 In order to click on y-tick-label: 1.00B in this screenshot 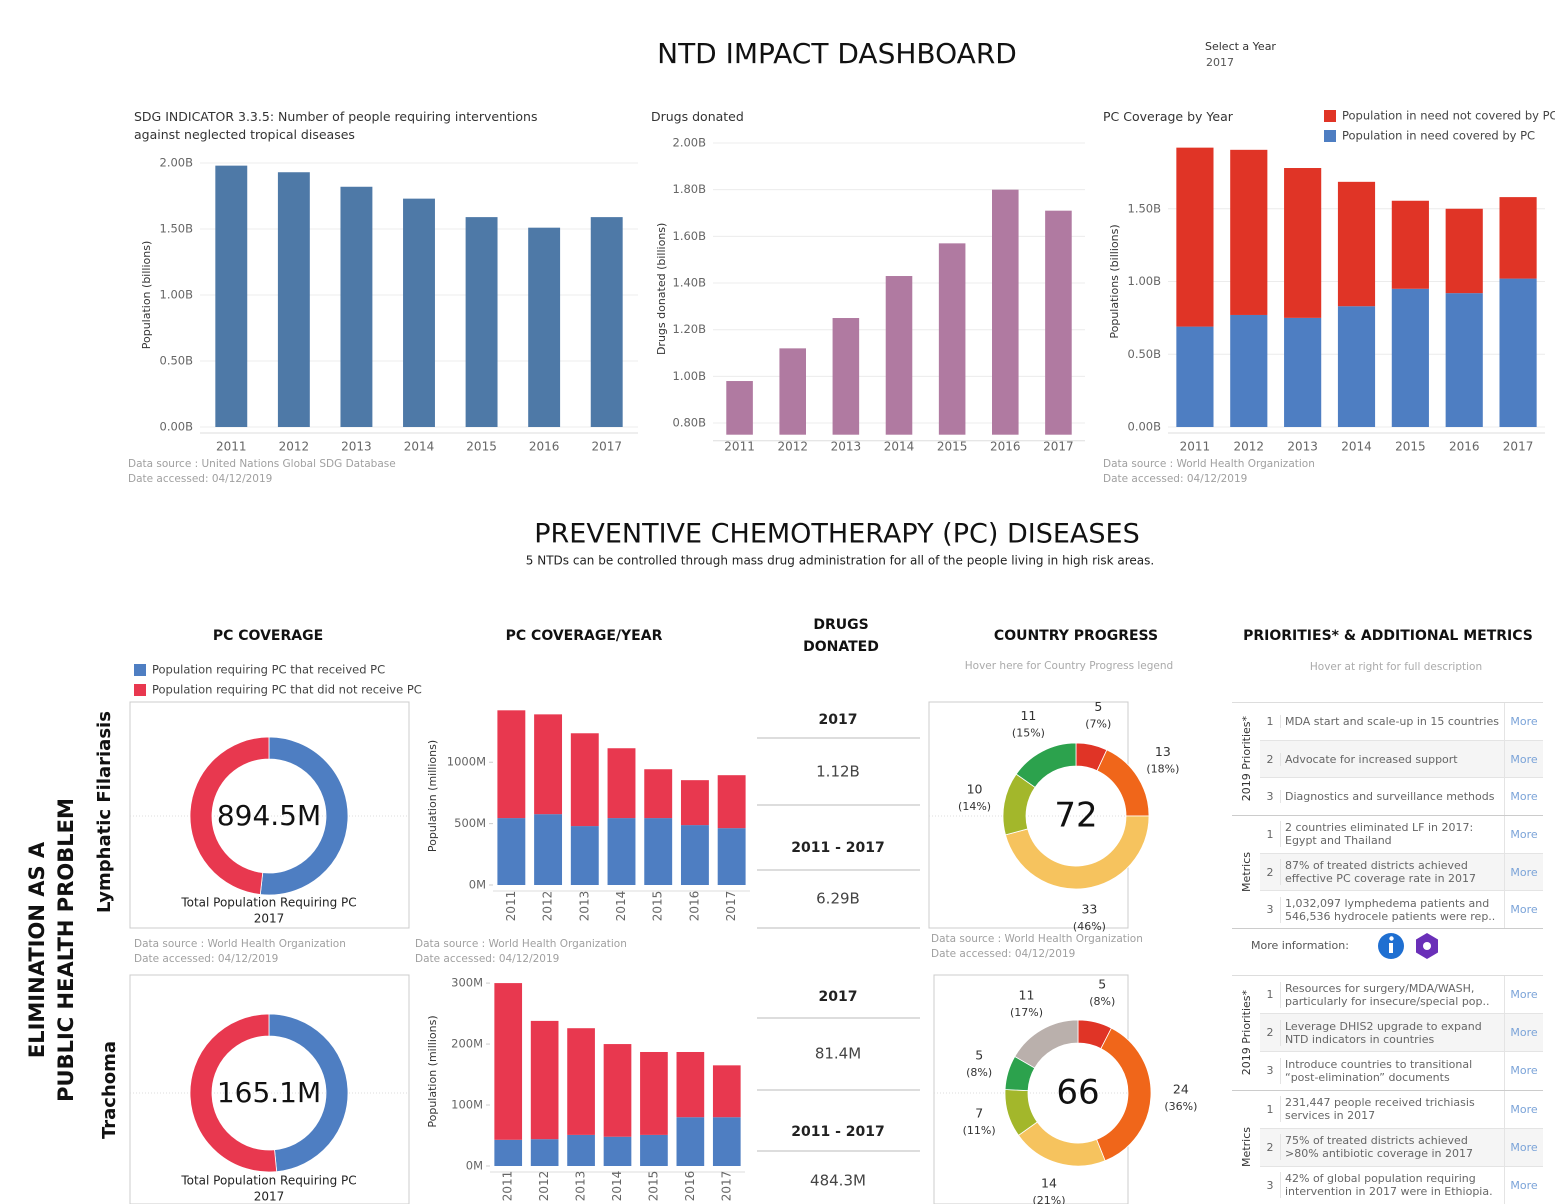, I will do `click(690, 376)`.